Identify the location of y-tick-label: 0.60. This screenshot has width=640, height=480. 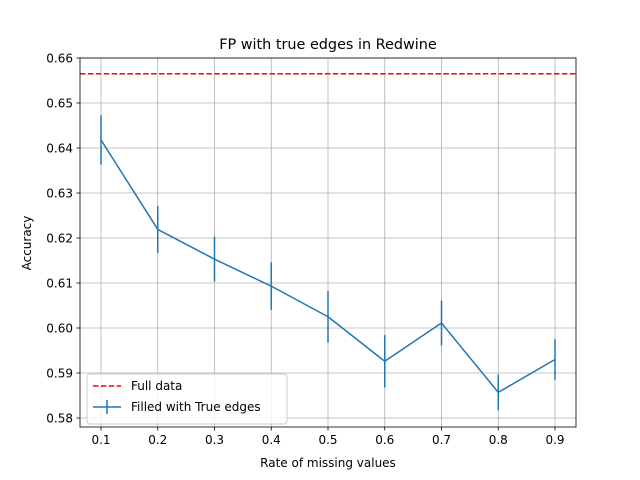
(59, 328).